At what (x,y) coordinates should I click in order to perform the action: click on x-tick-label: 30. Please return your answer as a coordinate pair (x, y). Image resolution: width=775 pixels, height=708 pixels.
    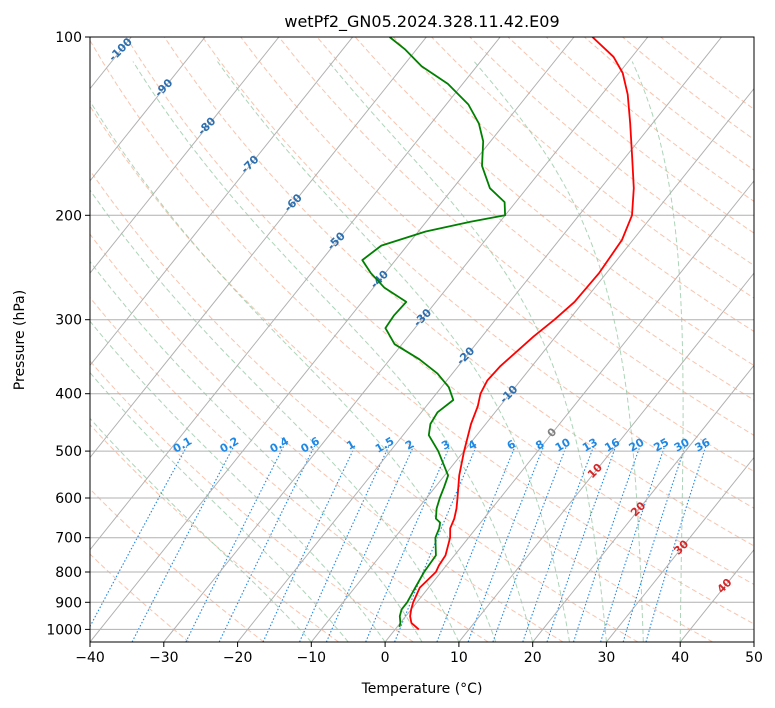
    Looking at the image, I should click on (606, 658).